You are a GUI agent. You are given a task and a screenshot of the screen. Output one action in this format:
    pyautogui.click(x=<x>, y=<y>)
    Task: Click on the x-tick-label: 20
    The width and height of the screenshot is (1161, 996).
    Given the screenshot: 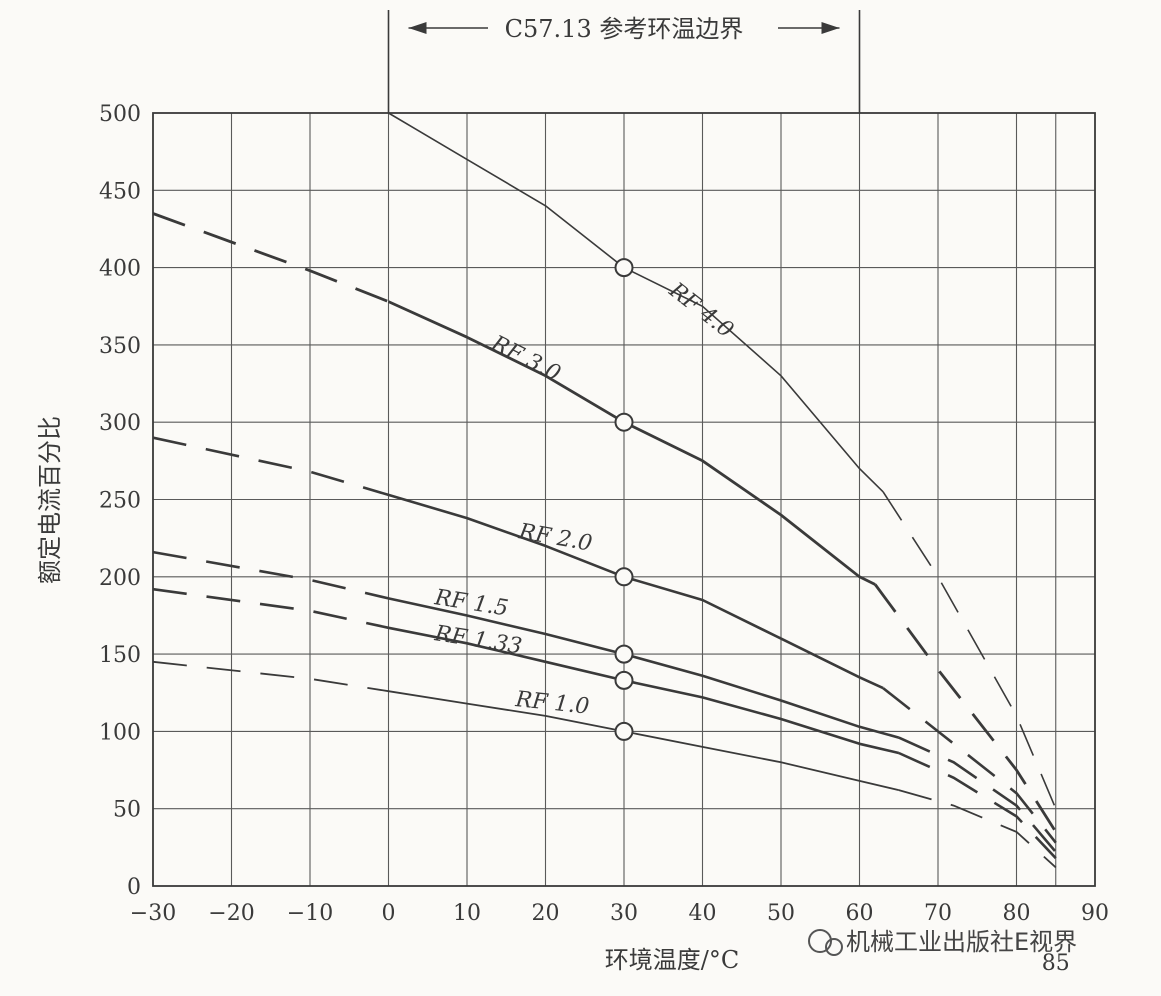 What is the action you would take?
    pyautogui.click(x=546, y=913)
    